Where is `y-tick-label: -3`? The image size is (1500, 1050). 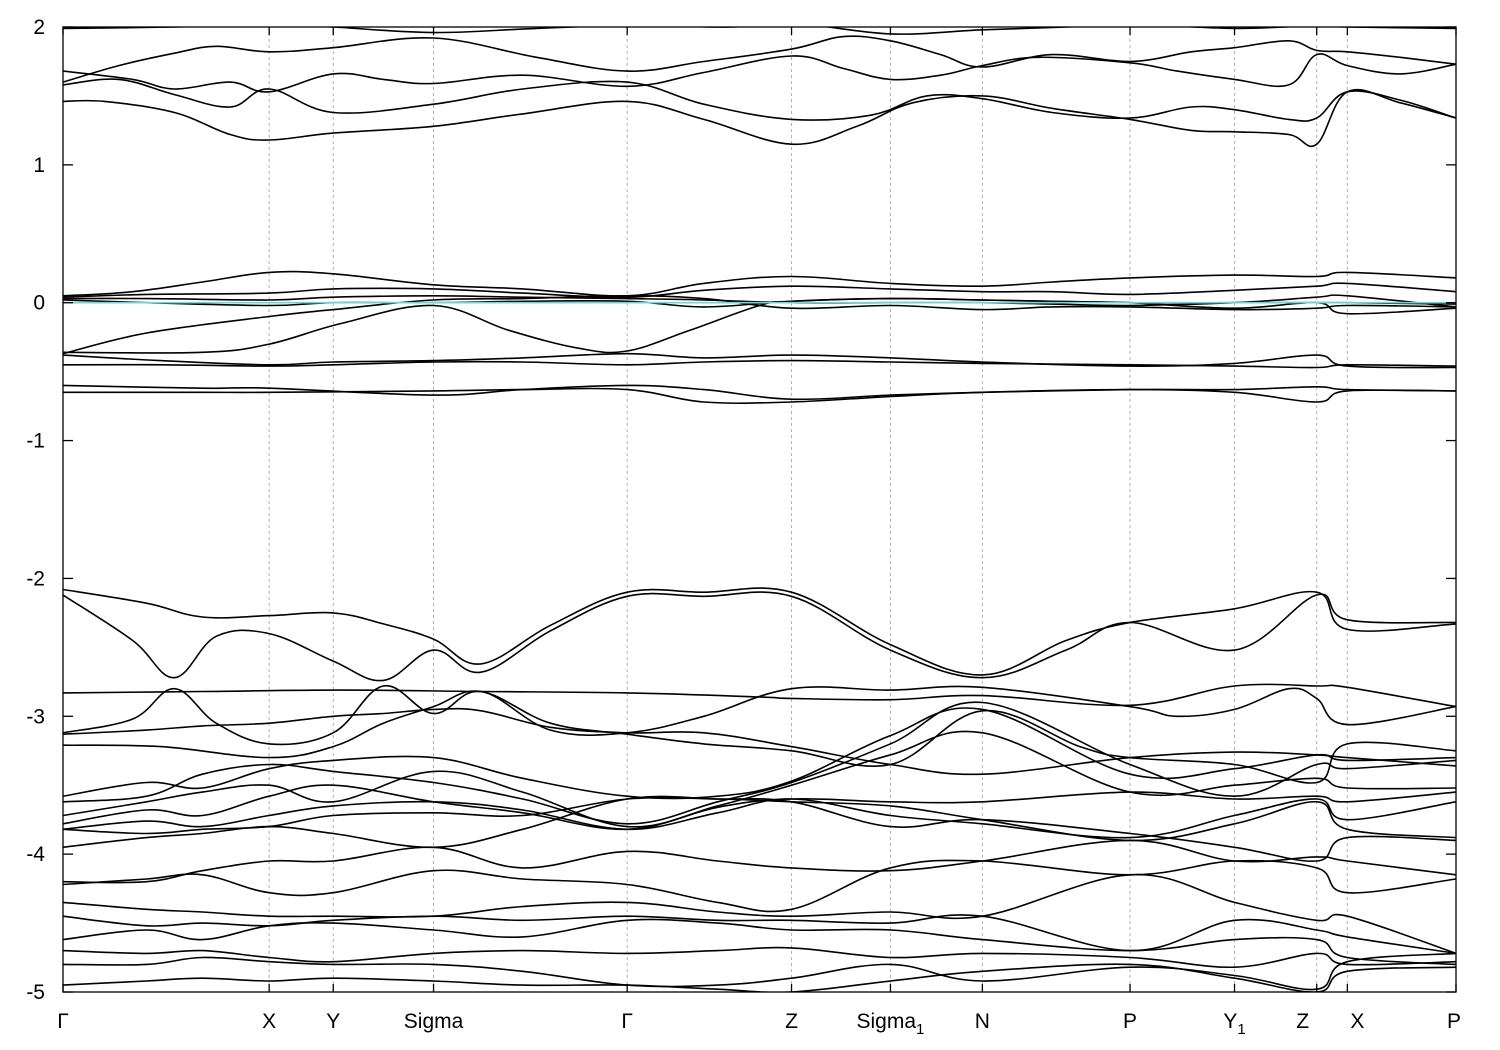
y-tick-label: -3 is located at coordinates (35, 716).